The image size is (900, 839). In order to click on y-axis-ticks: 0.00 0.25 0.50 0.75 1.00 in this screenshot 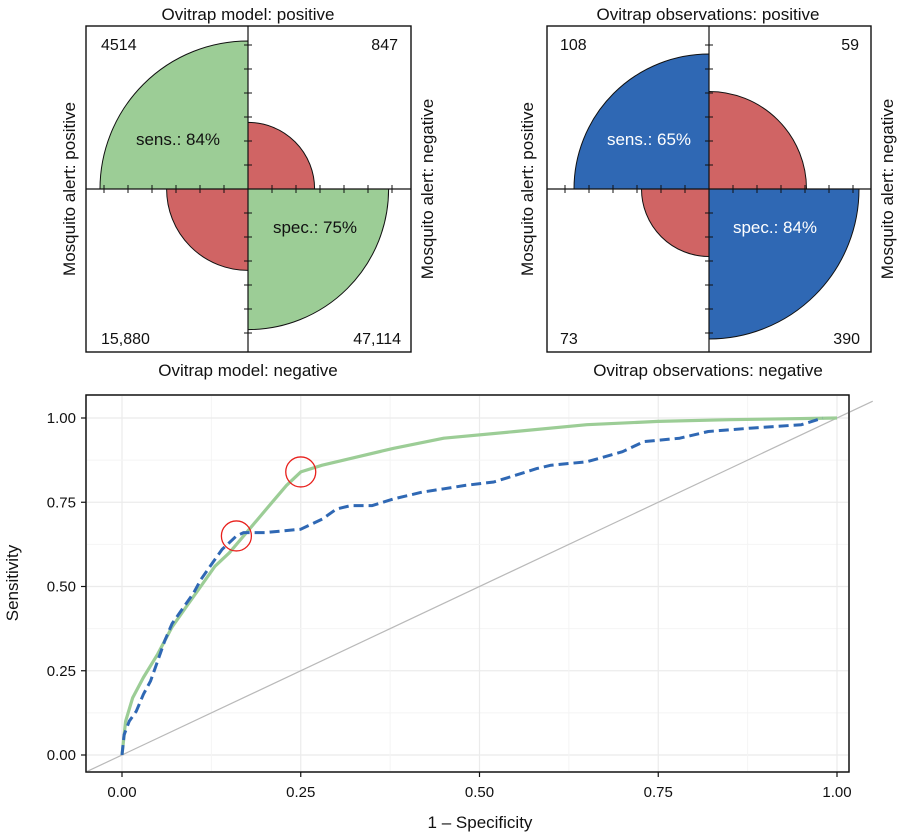, I will do `click(66, 587)`.